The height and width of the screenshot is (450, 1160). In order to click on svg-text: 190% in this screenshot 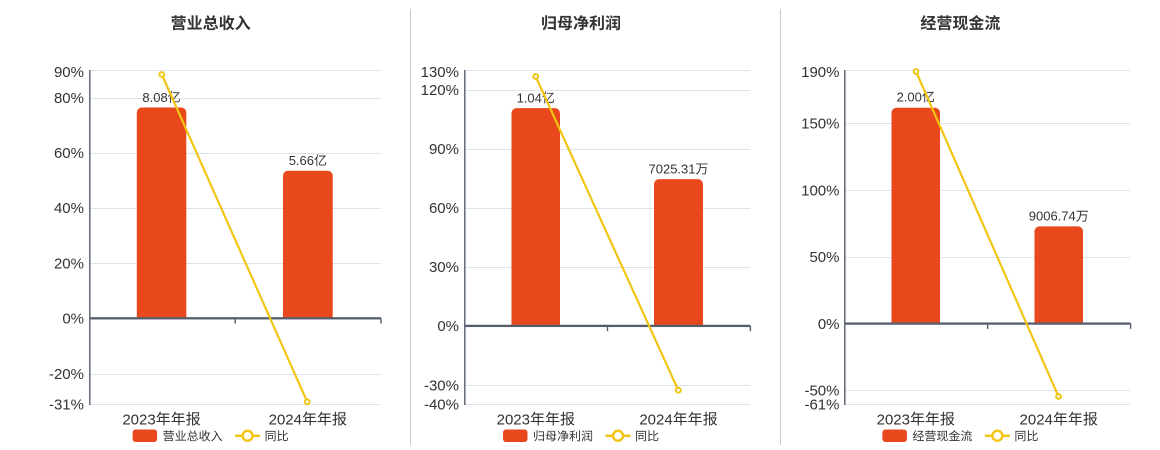, I will do `click(820, 72)`.